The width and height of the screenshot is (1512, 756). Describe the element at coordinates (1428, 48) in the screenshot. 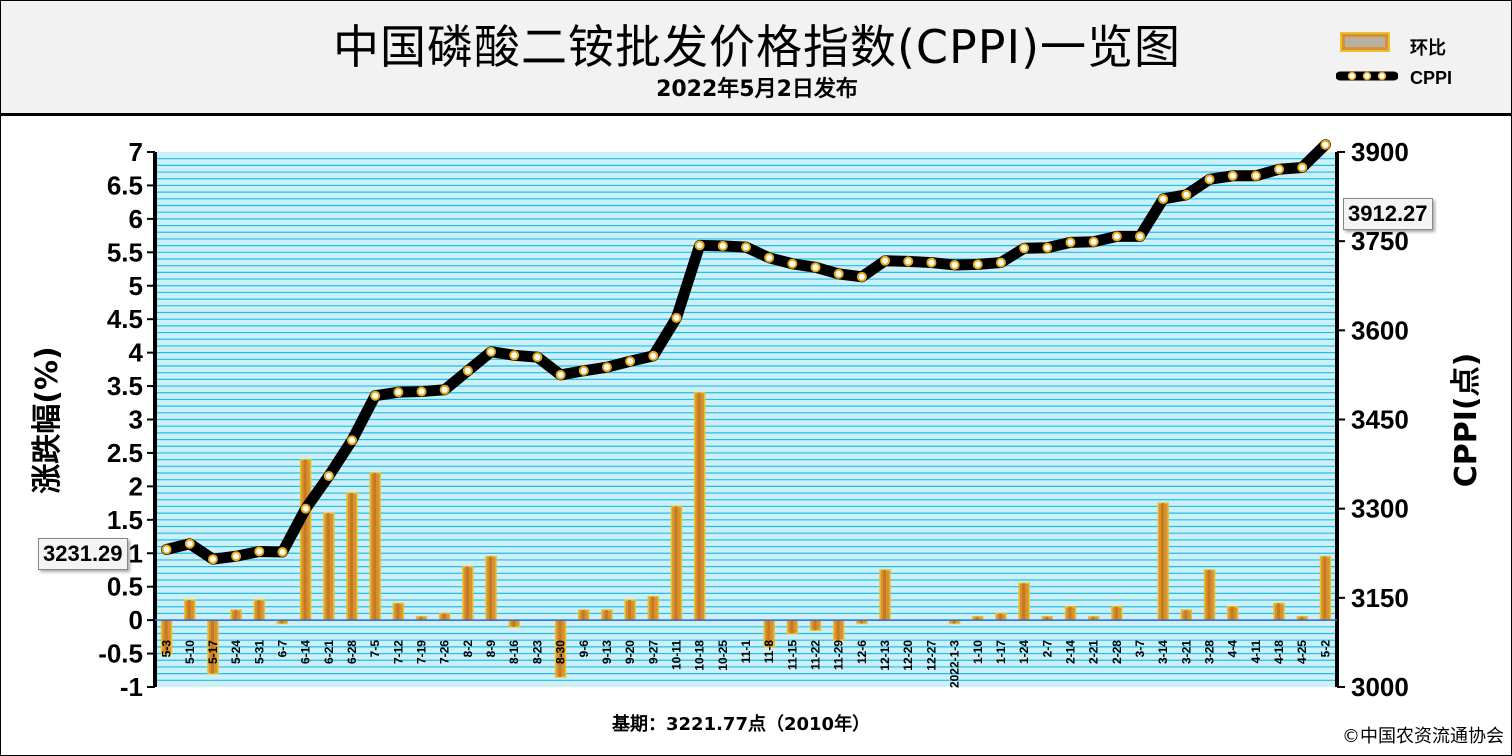

I see `legend-bar-label: 环比` at that location.